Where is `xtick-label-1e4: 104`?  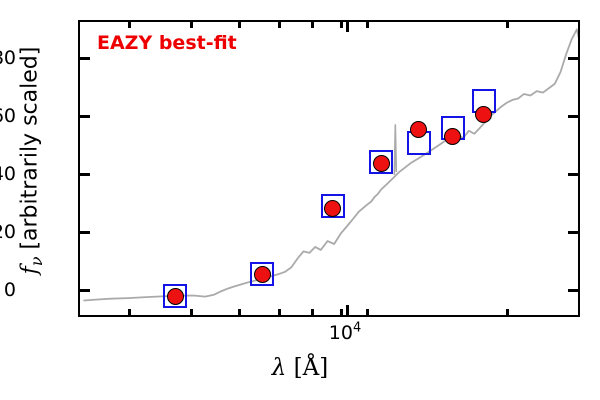 xtick-label-1e4: 104 is located at coordinates (345, 333).